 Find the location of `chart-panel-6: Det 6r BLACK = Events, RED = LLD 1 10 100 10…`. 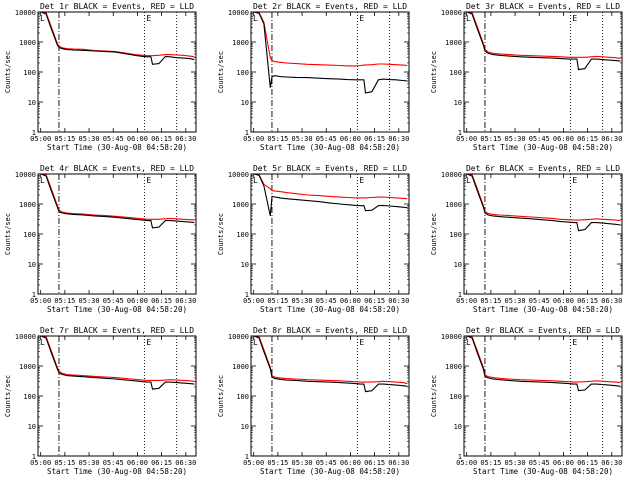

chart-panel-6: Det 6r BLACK = Events, RED = LLD 1 10 100 10… is located at coordinates (526, 239).